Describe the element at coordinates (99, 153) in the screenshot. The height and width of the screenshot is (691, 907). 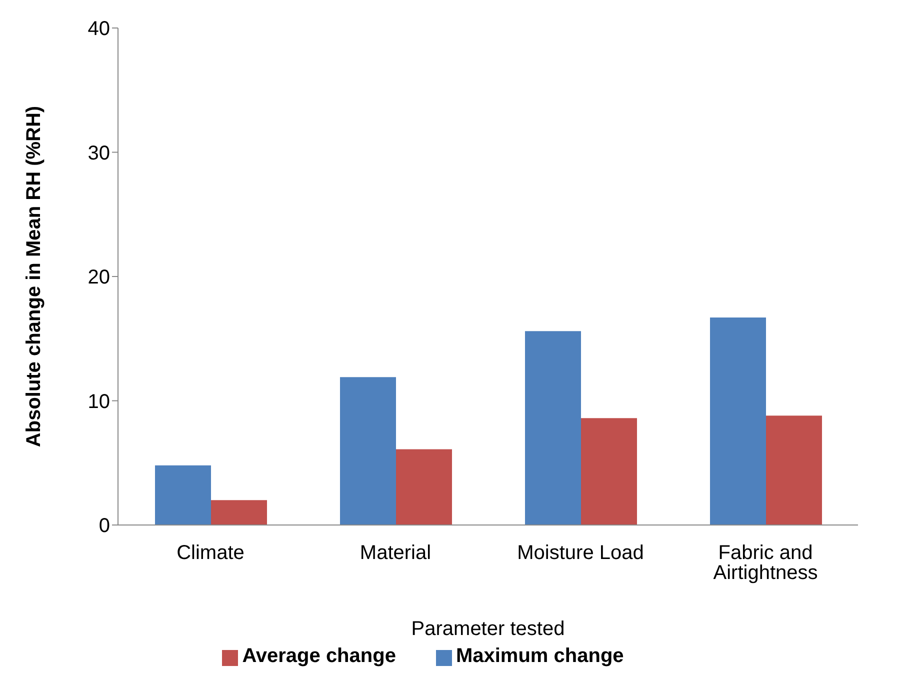
I see `y-tick-label: 30` at that location.